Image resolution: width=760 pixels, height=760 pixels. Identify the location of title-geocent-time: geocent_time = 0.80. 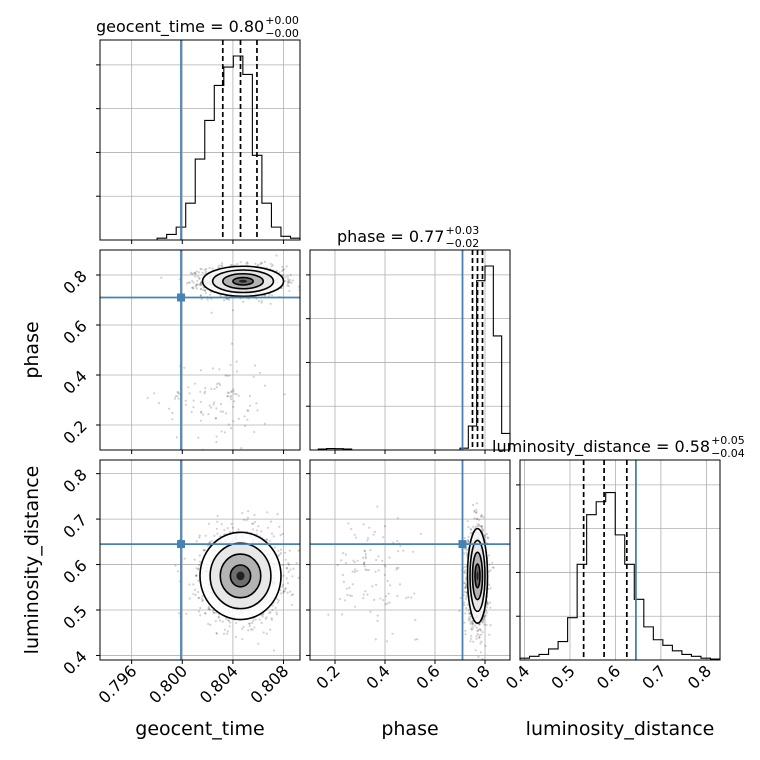
(180, 27).